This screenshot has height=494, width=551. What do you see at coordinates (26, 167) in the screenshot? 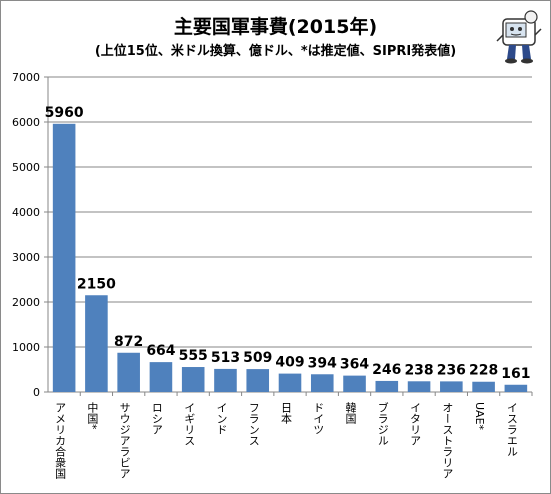
I see `y-tick-label: 5000` at bounding box center [26, 167].